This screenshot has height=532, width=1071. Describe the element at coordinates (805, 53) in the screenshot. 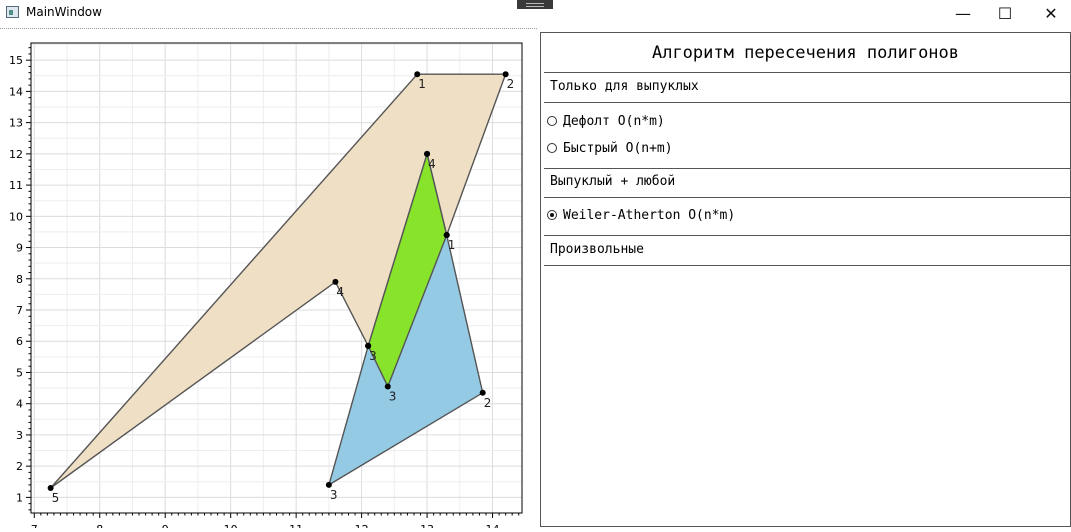

I see `panel-title: Алгоритм пересечения полигонов` at that location.